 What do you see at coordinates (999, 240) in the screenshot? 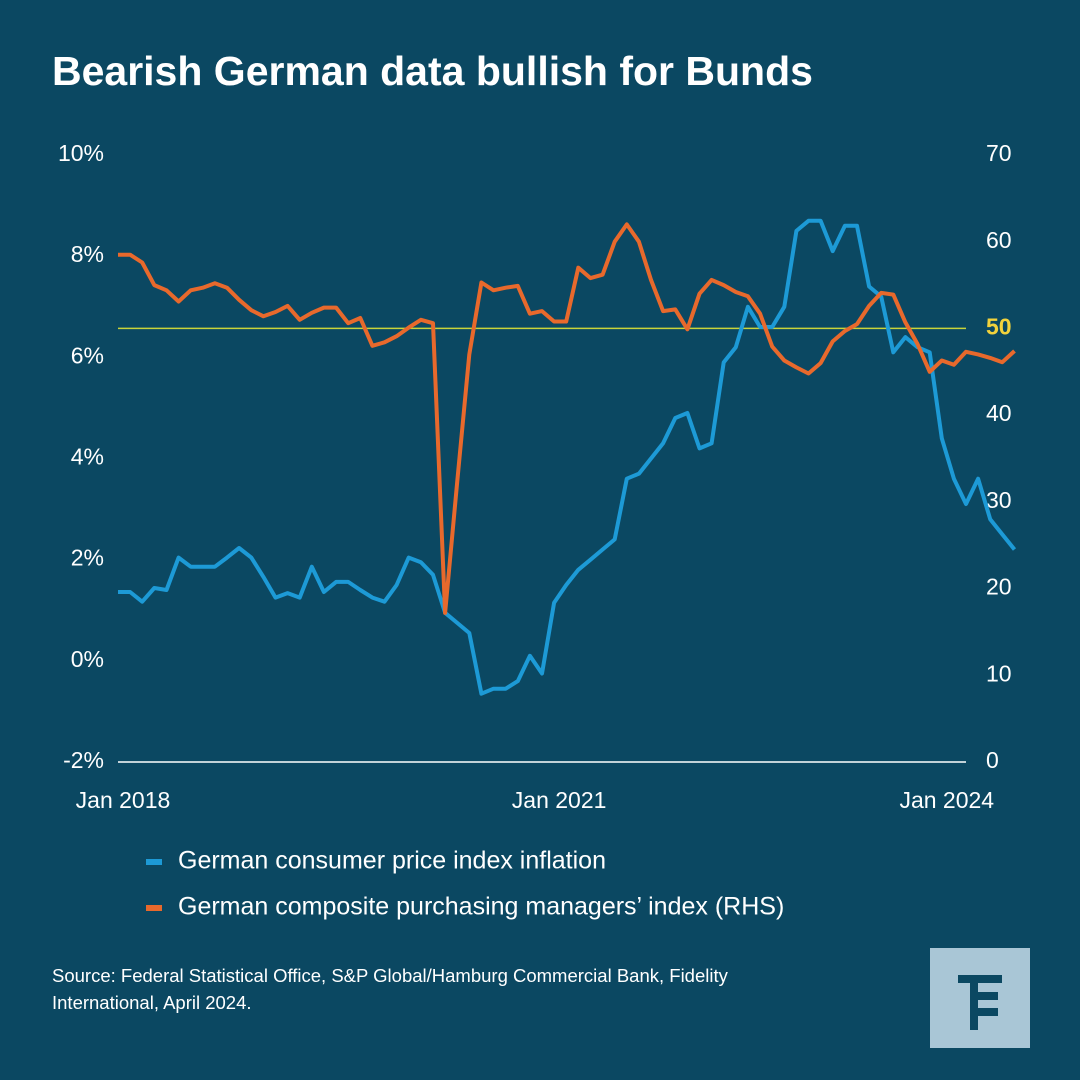
I see `y2-tick-label: 60` at bounding box center [999, 240].